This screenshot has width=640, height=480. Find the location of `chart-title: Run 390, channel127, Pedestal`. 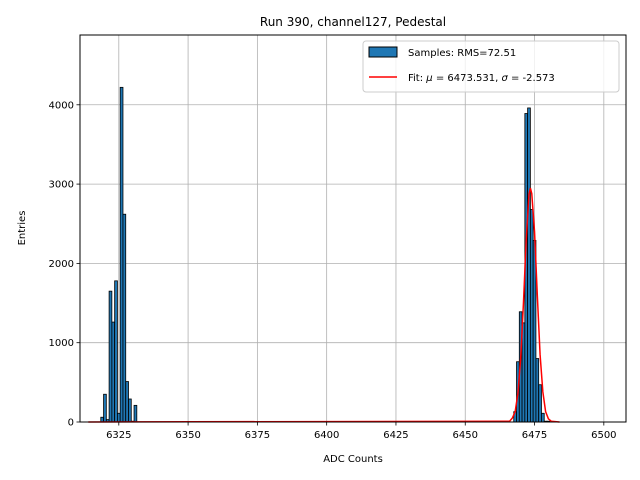

chart-title: Run 390, channel127, Pedestal is located at coordinates (353, 22).